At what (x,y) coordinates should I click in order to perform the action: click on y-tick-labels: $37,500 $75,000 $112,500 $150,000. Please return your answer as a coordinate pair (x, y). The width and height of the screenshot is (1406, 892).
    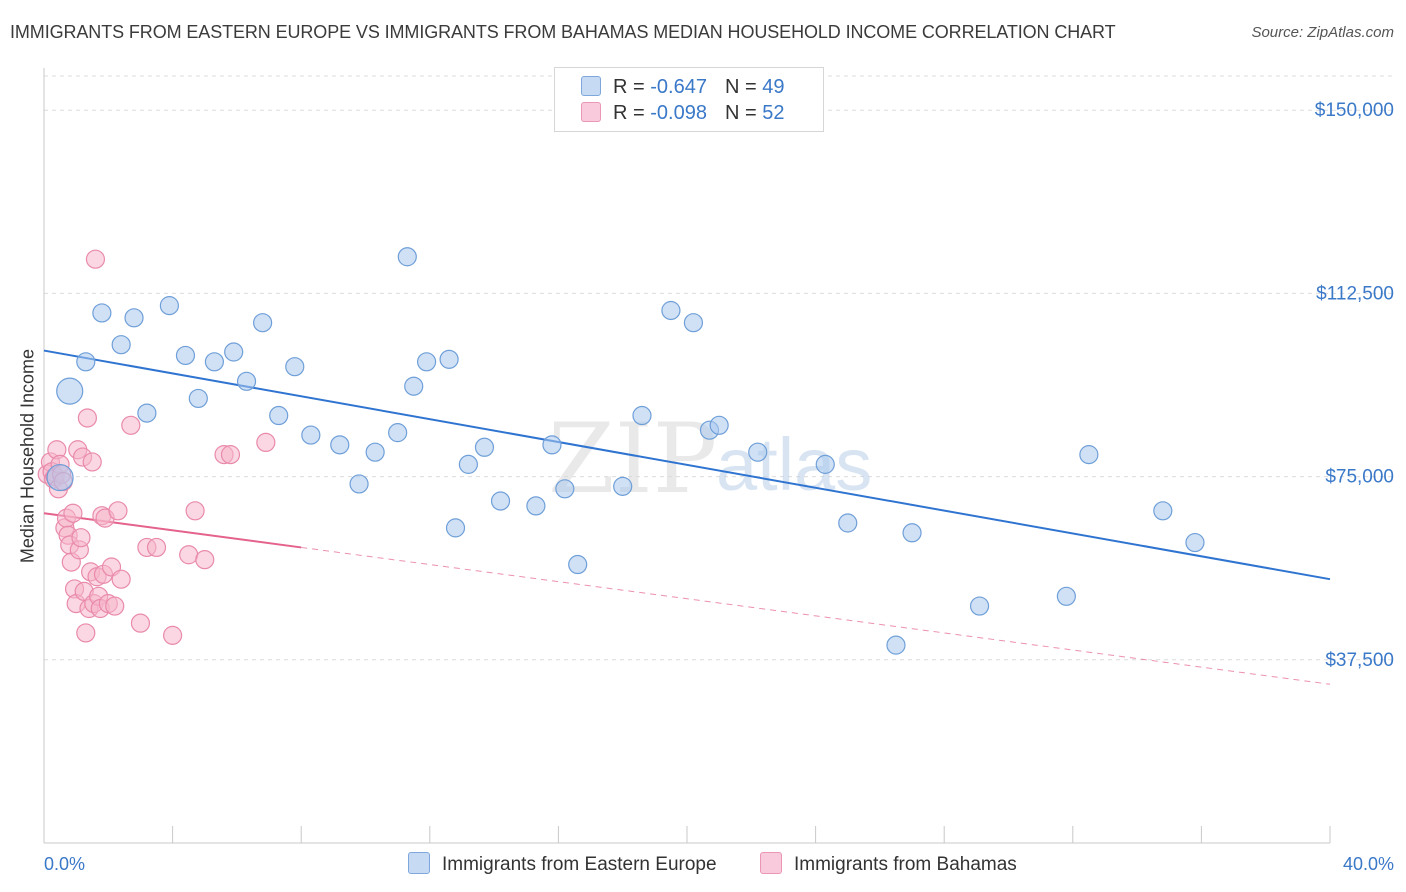
    Looking at the image, I should click on (1354, 385).